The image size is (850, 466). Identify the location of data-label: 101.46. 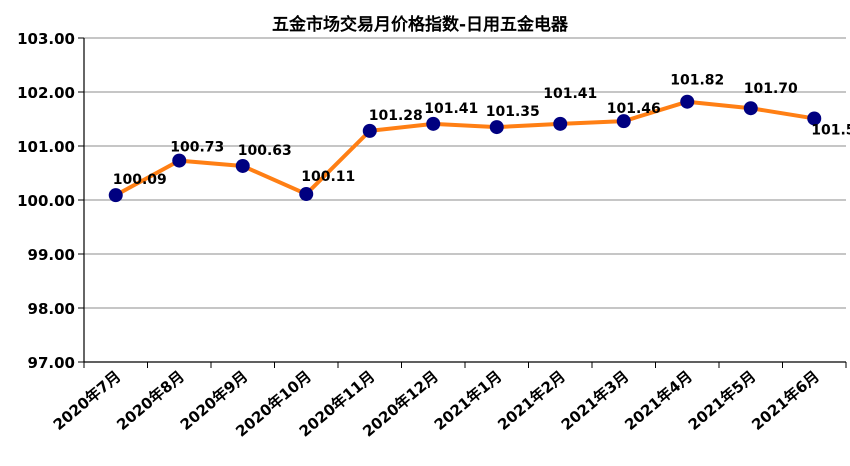
(634, 109).